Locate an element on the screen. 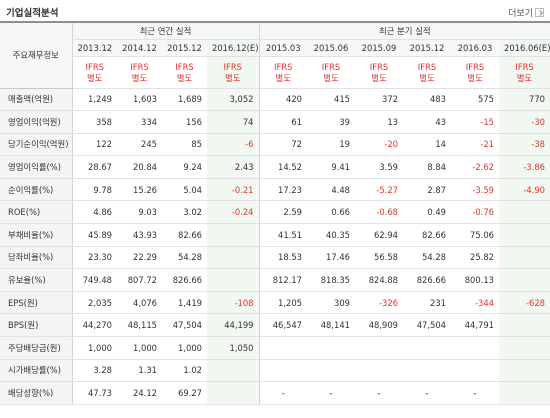 This screenshot has width=550, height=418. data-cell: 309 is located at coordinates (331, 303).